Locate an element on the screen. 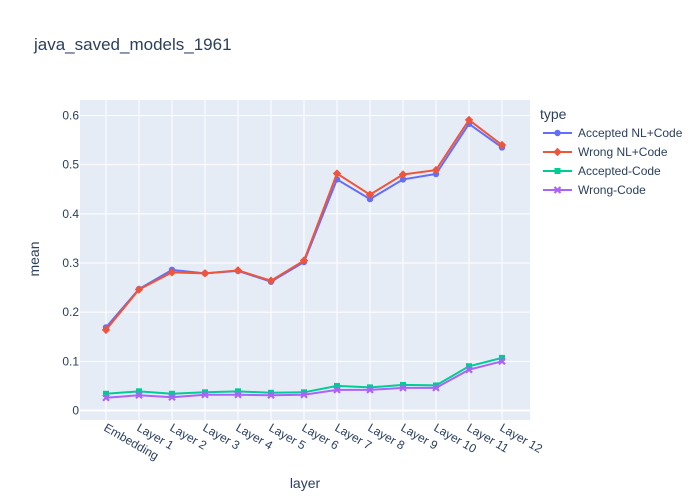  legend-item: Accepted NL+Code is located at coordinates (613, 133).